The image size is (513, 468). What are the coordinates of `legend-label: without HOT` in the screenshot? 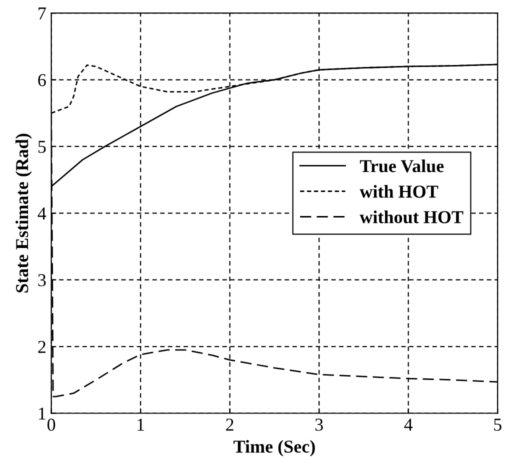 It's located at (412, 217).